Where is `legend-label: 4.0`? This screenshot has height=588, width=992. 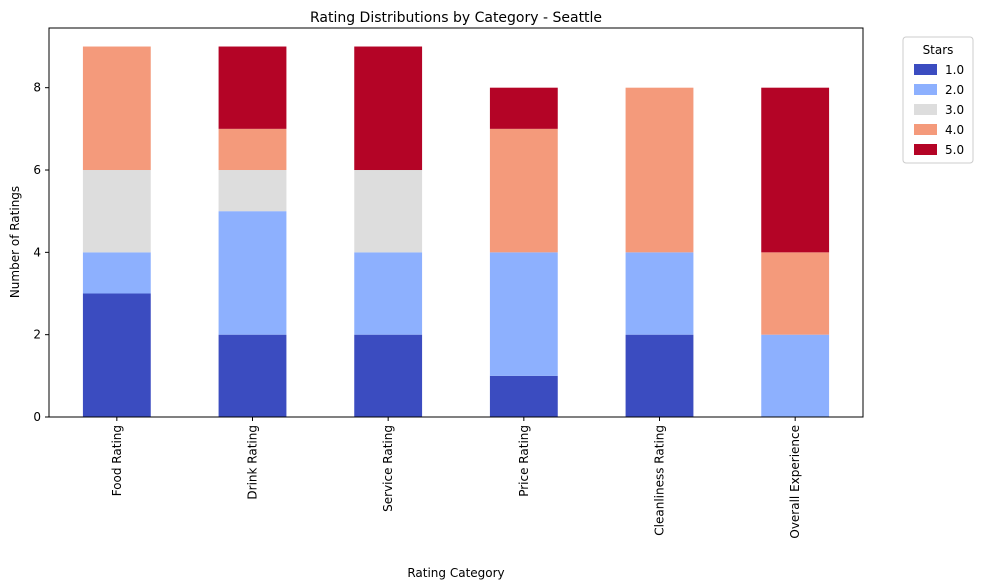
legend-label: 4.0 is located at coordinates (954, 130).